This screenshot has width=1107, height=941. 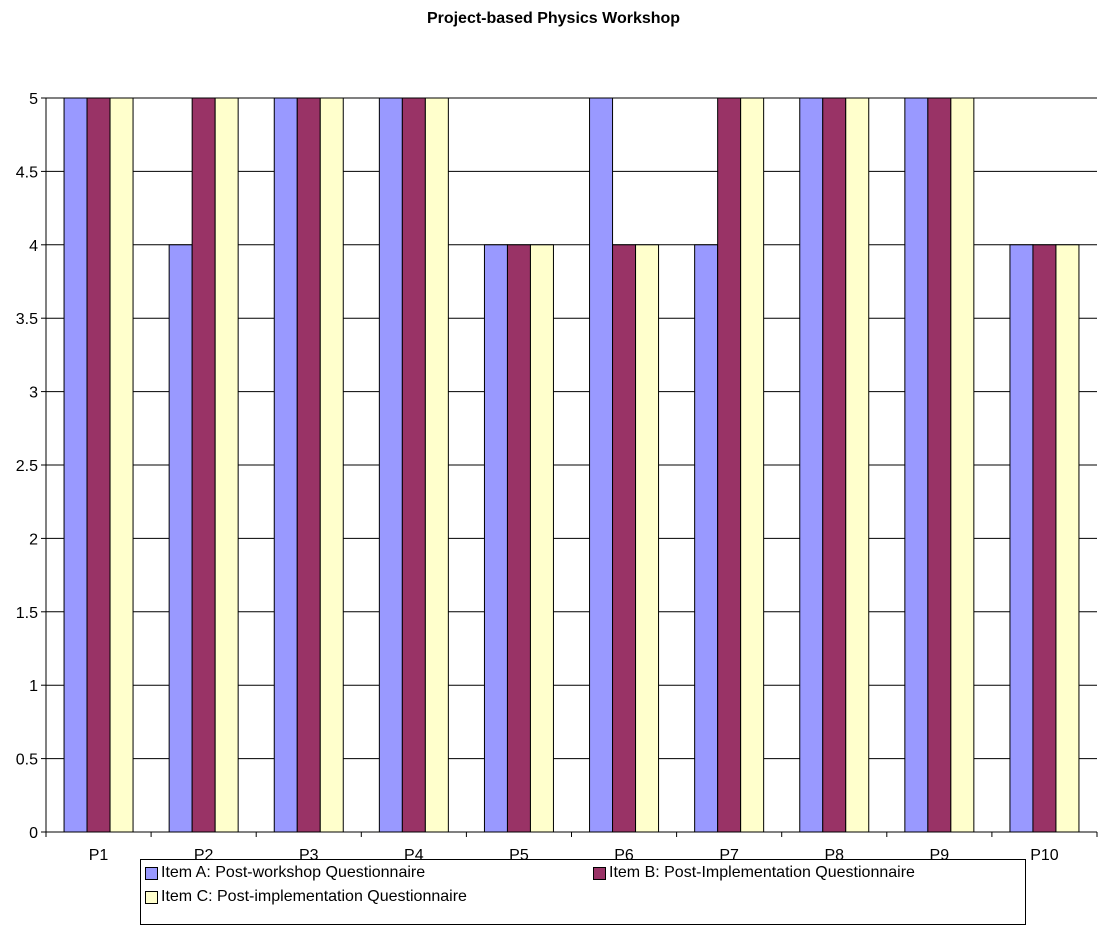 What do you see at coordinates (33, 393) in the screenshot?
I see `y-tick-label: 3` at bounding box center [33, 393].